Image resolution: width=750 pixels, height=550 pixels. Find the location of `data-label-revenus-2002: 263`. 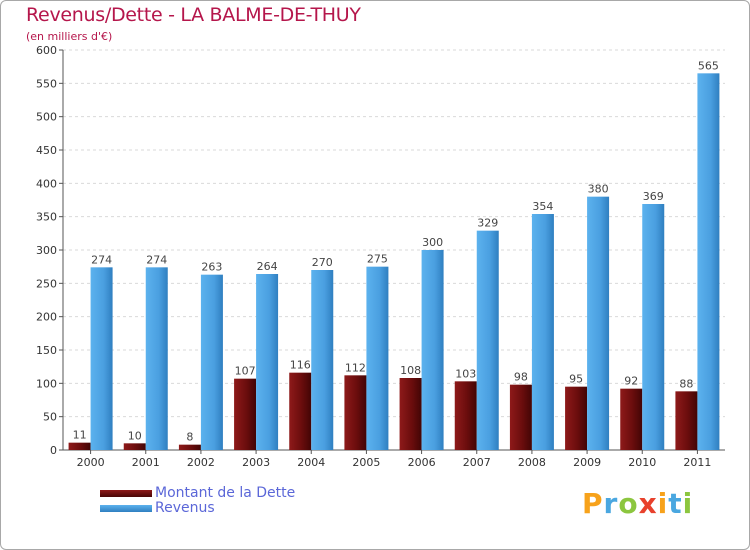

data-label-revenus-2002: 263 is located at coordinates (211, 267).